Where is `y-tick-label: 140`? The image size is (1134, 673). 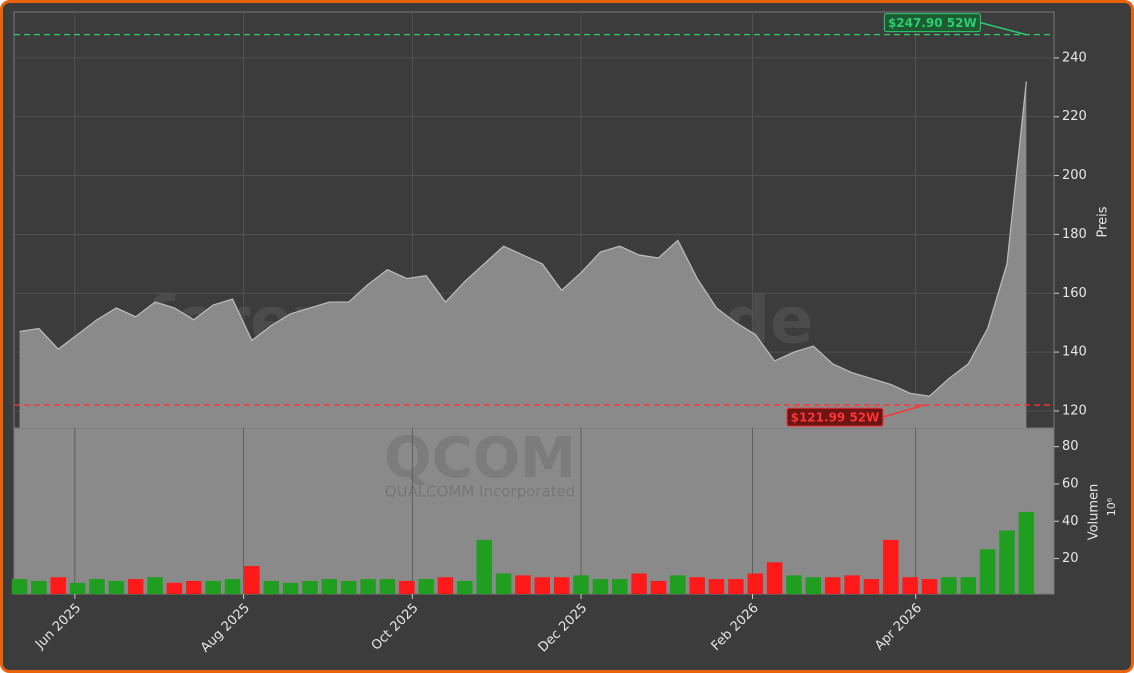 y-tick-label: 140 is located at coordinates (1074, 352).